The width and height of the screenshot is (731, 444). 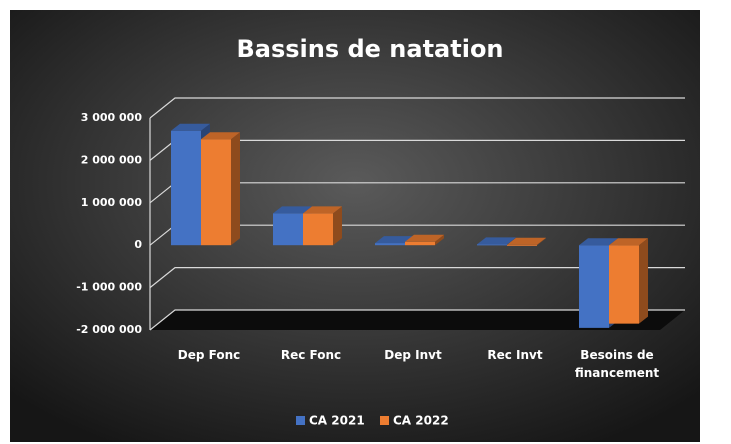 What do you see at coordinates (311, 355) in the screenshot?
I see `x-tick-label: Rec Fonc` at bounding box center [311, 355].